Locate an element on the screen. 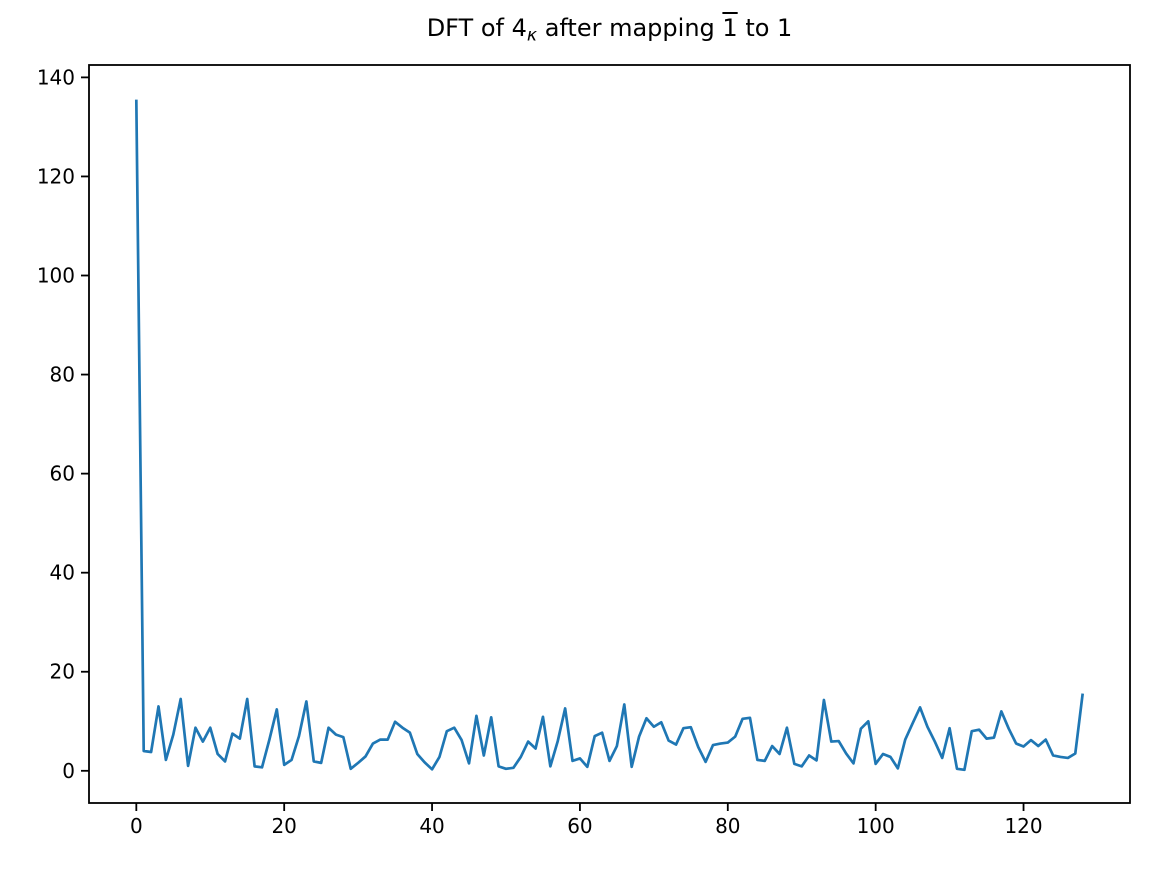 This screenshot has height=869, width=1149. y-tick-label: 20 is located at coordinates (62, 672).